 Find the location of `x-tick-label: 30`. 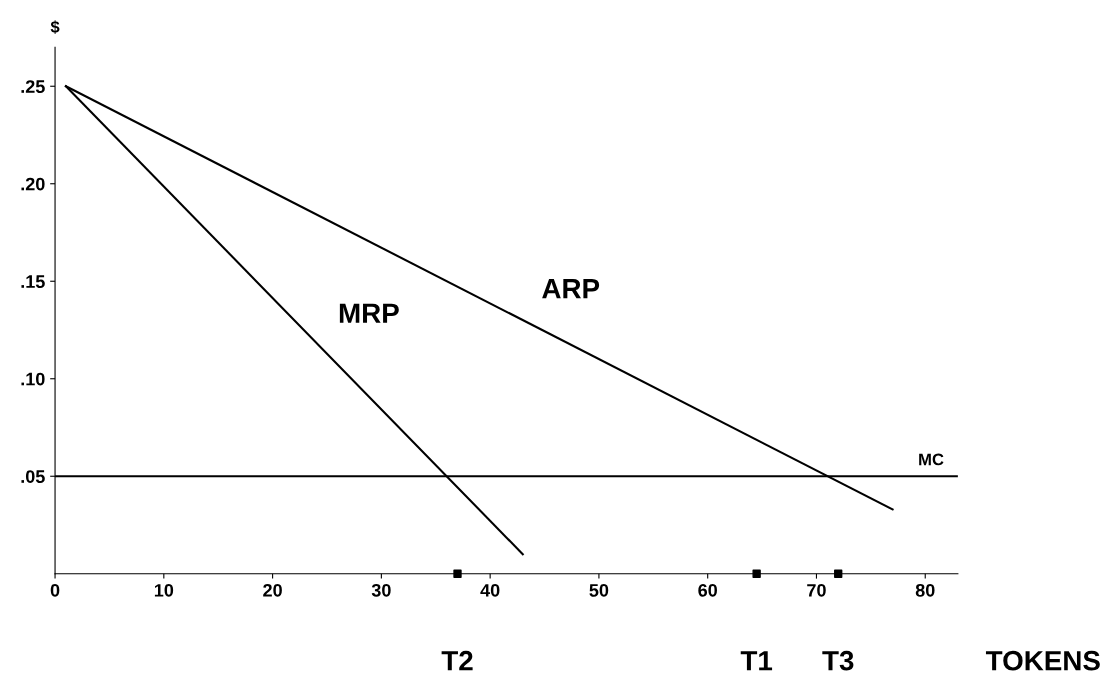

x-tick-label: 30 is located at coordinates (381, 590).